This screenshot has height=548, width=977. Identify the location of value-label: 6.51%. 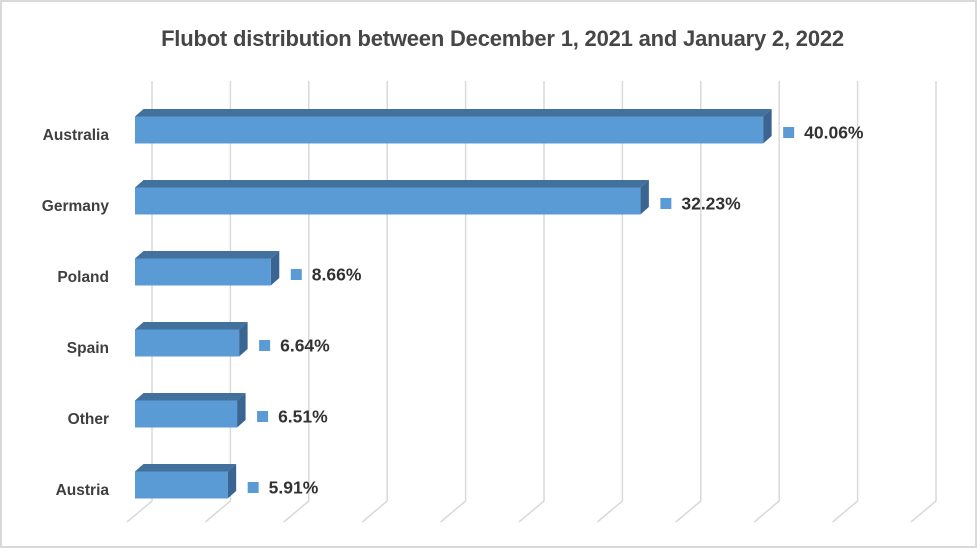
(303, 417).